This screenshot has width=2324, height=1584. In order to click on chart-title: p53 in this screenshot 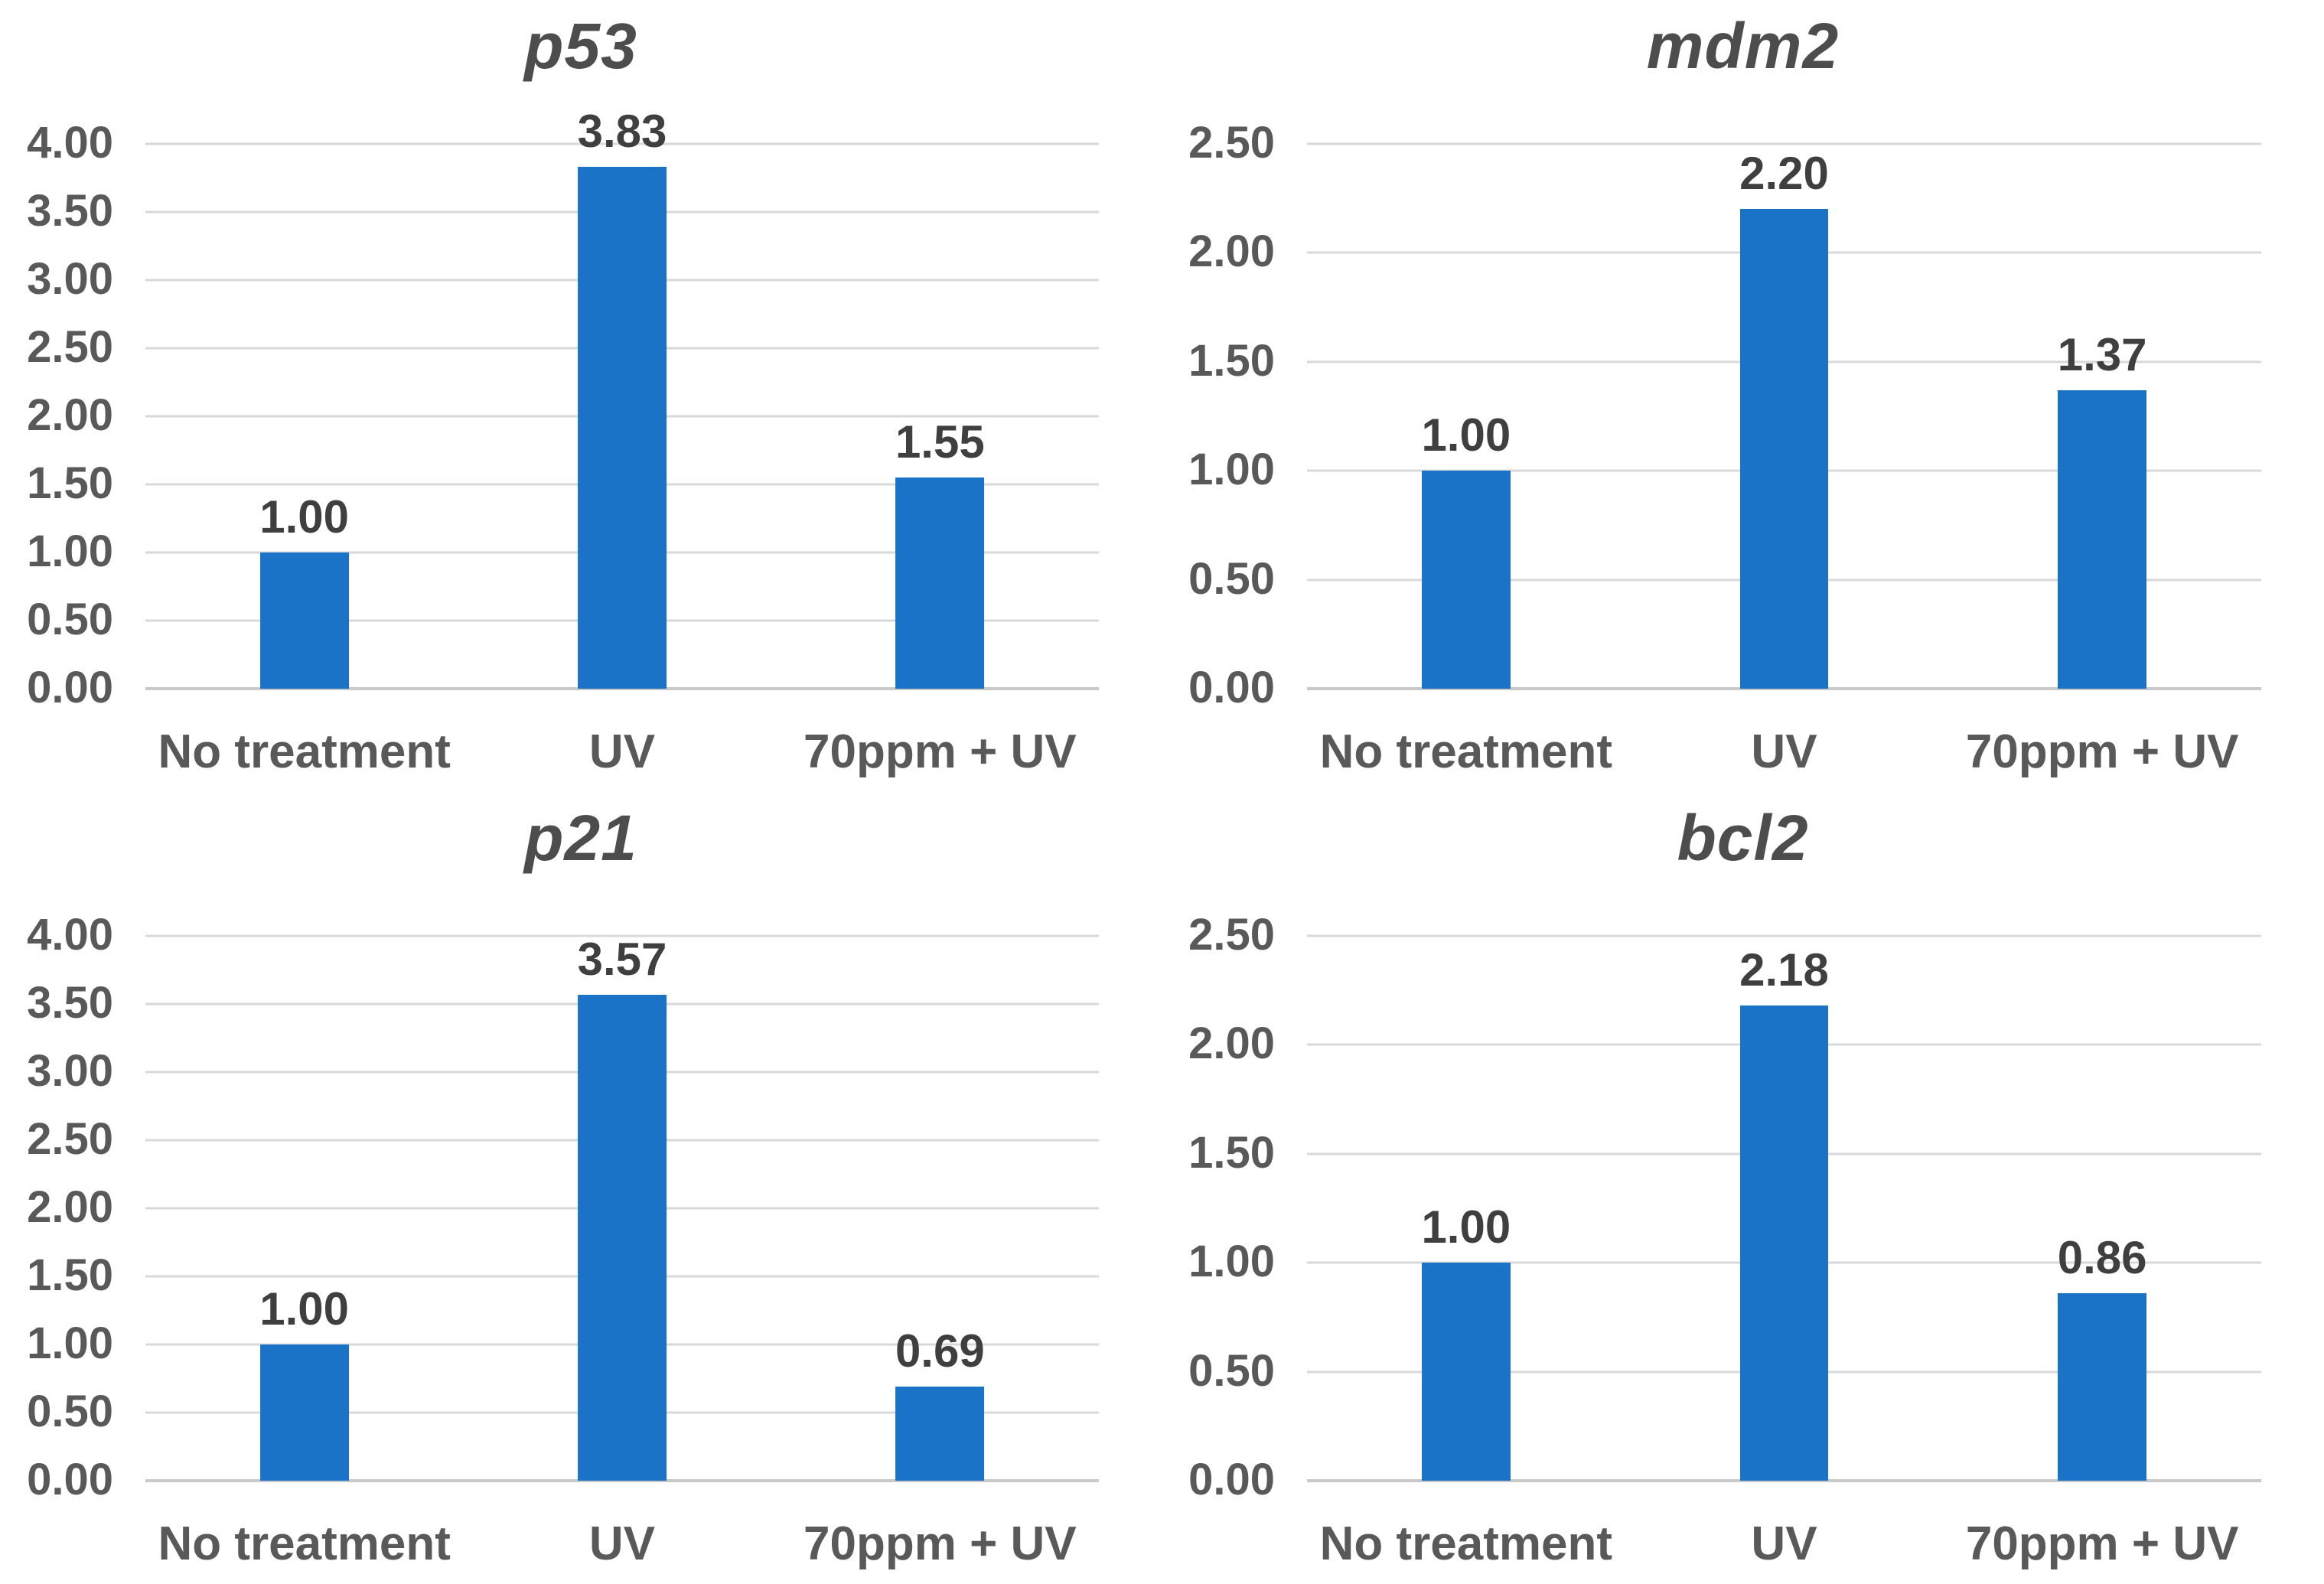, I will do `click(580, 46)`.